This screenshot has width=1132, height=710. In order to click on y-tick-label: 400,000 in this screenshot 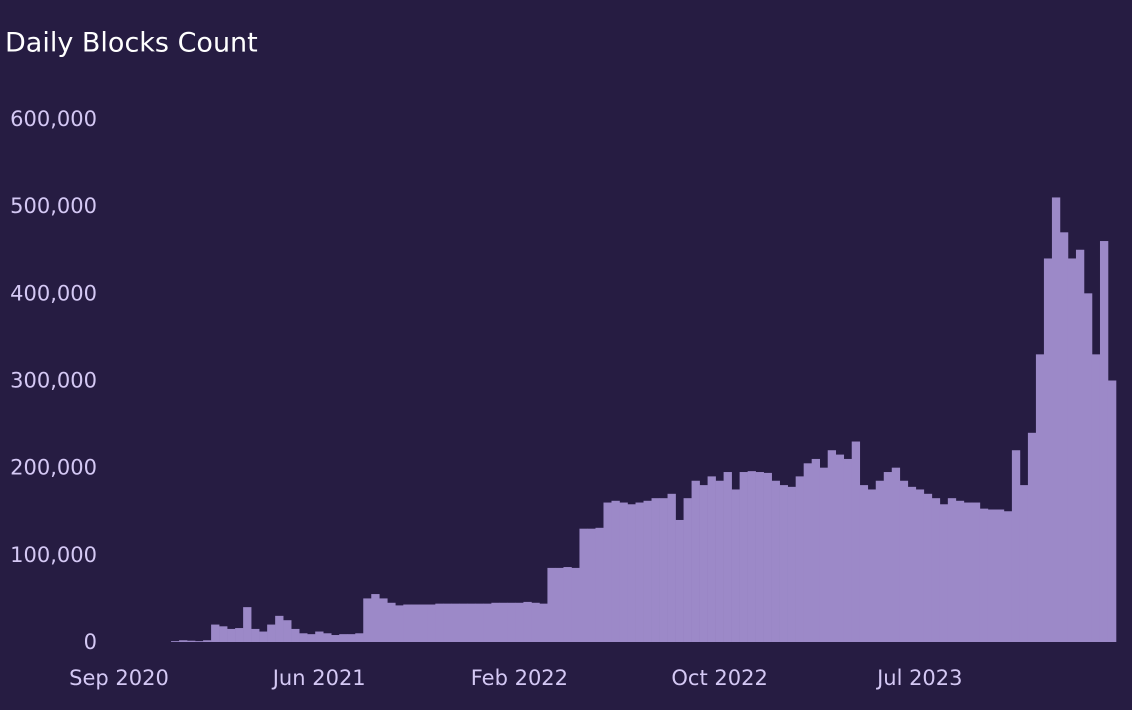, I will do `click(53, 293)`.